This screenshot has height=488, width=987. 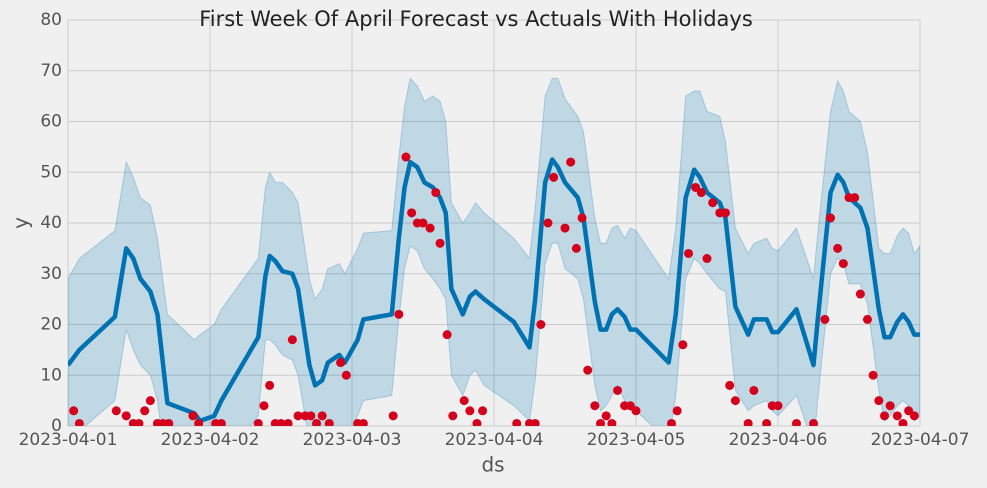 I want to click on x-tick-label: 2023-04-01, so click(x=68, y=440).